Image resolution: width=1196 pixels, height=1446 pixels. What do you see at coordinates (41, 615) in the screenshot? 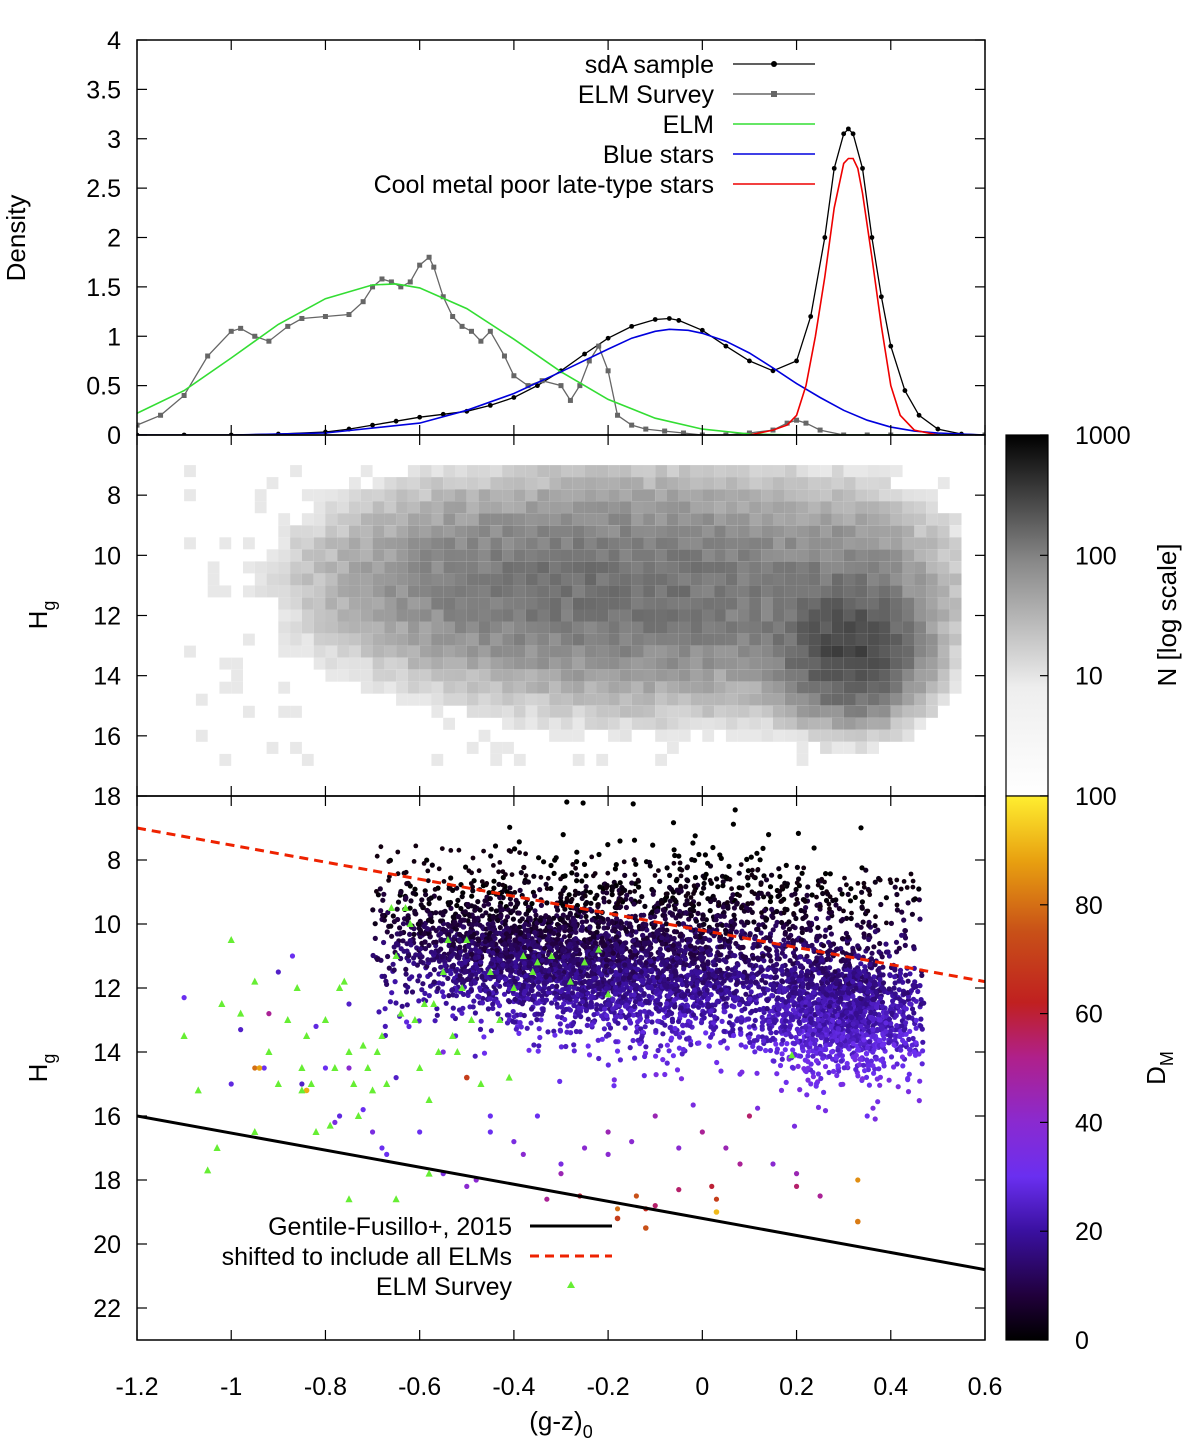
I see `heatmap-axis-label: Hg` at bounding box center [41, 615].